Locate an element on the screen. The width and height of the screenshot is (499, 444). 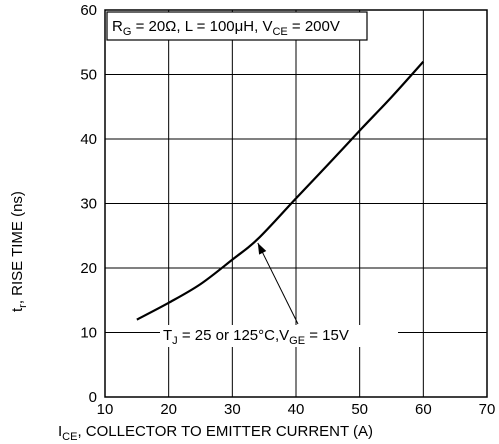
y-tick-label: 0 is located at coordinates (93, 397).